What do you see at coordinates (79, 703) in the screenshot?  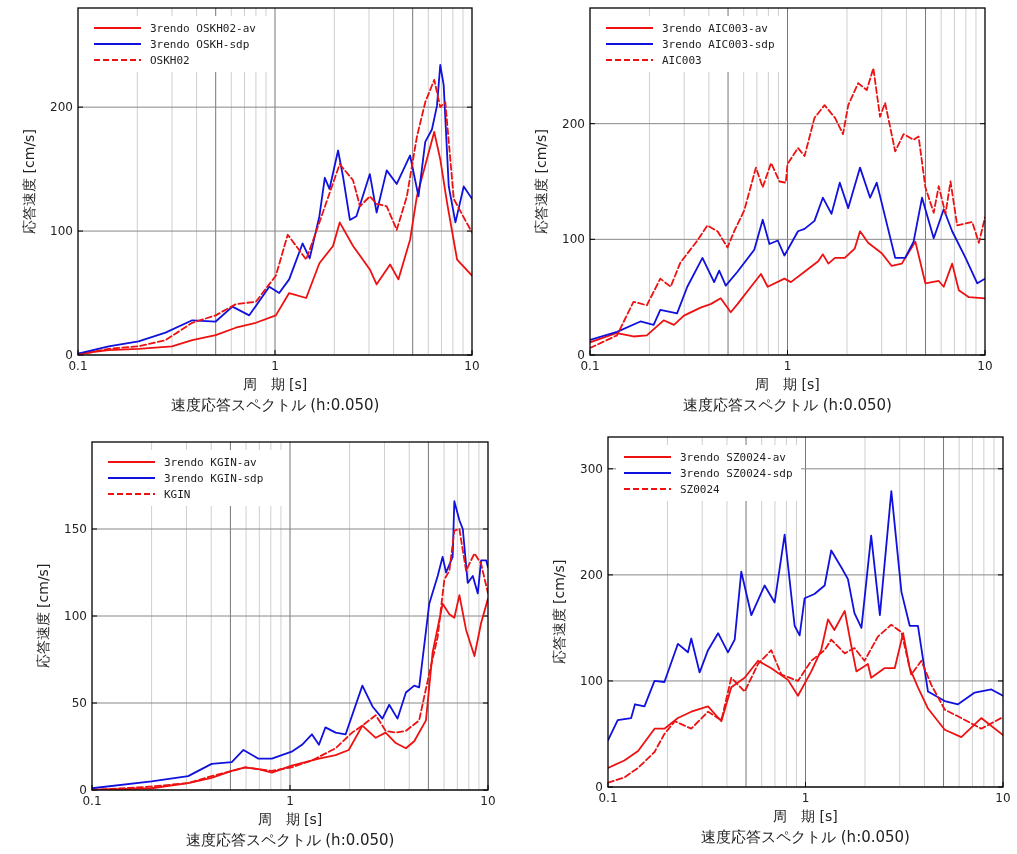 I see `y-tick-label: 50` at bounding box center [79, 703].